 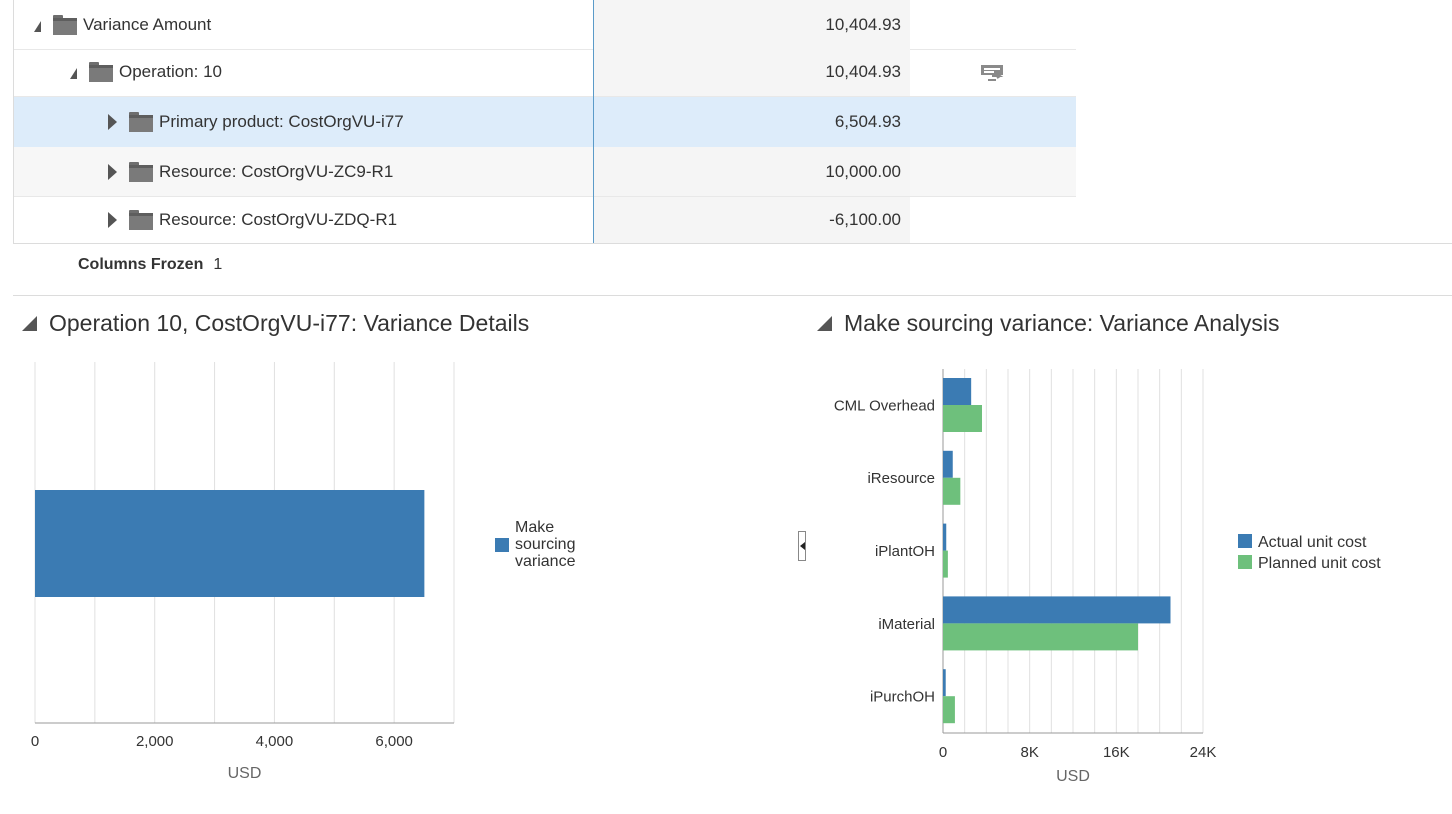 I want to click on amount-value: -6,100.00, so click(x=865, y=219).